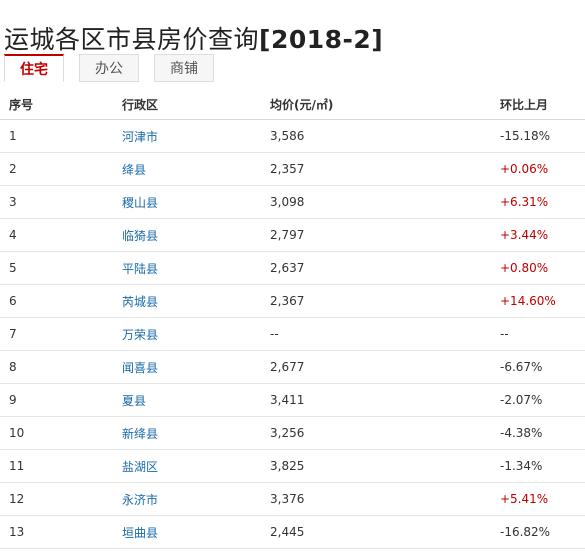  I want to click on row-change: +6.31%, so click(542, 202).